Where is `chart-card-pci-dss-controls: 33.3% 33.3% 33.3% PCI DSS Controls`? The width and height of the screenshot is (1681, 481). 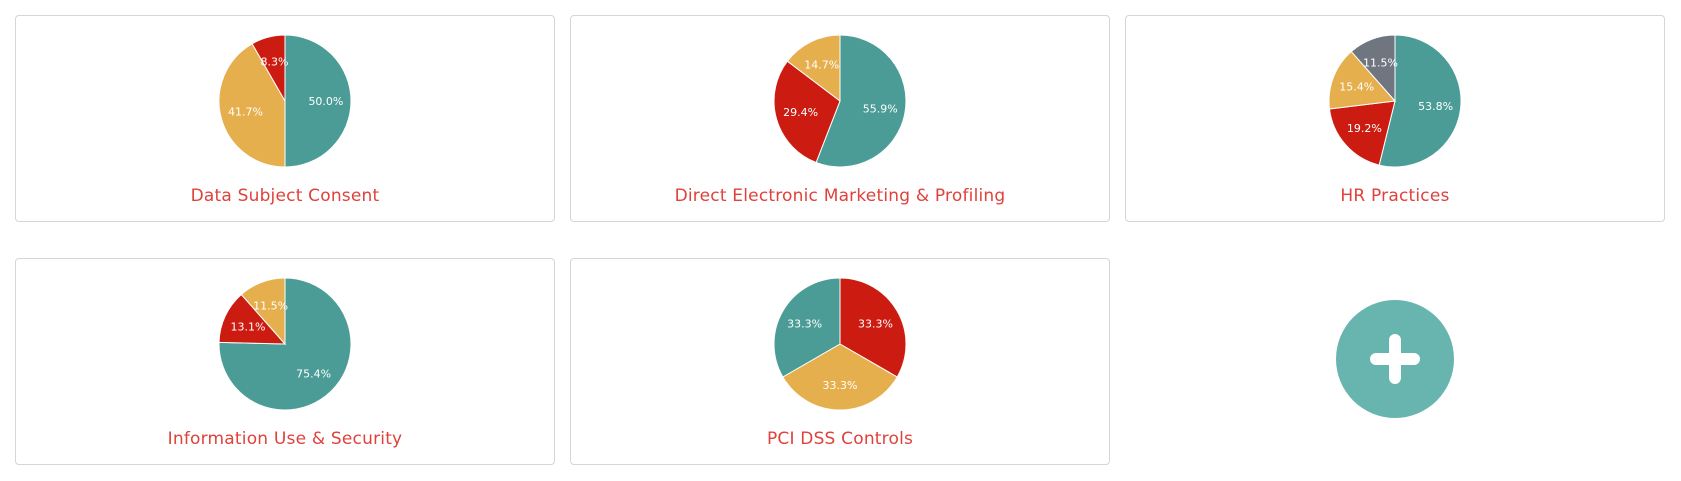
chart-card-pci-dss-controls: 33.3% 33.3% 33.3% PCI DSS Controls is located at coordinates (840, 361).